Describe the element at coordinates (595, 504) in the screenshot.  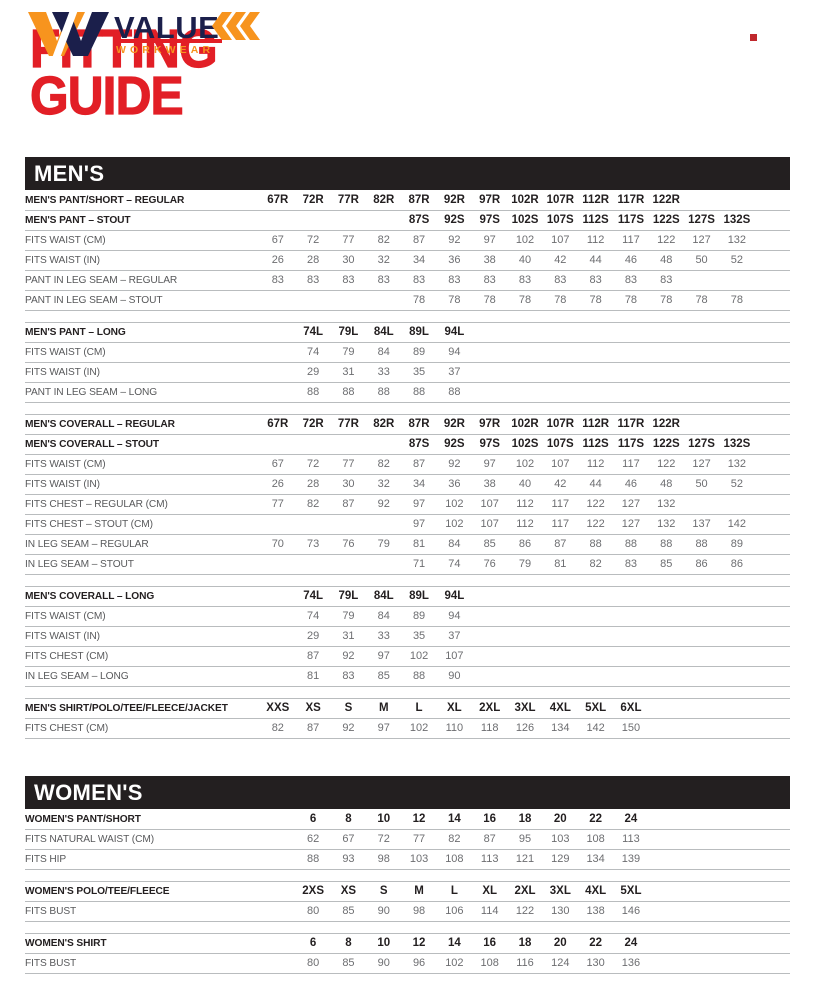
I see `table-cell: 122` at that location.